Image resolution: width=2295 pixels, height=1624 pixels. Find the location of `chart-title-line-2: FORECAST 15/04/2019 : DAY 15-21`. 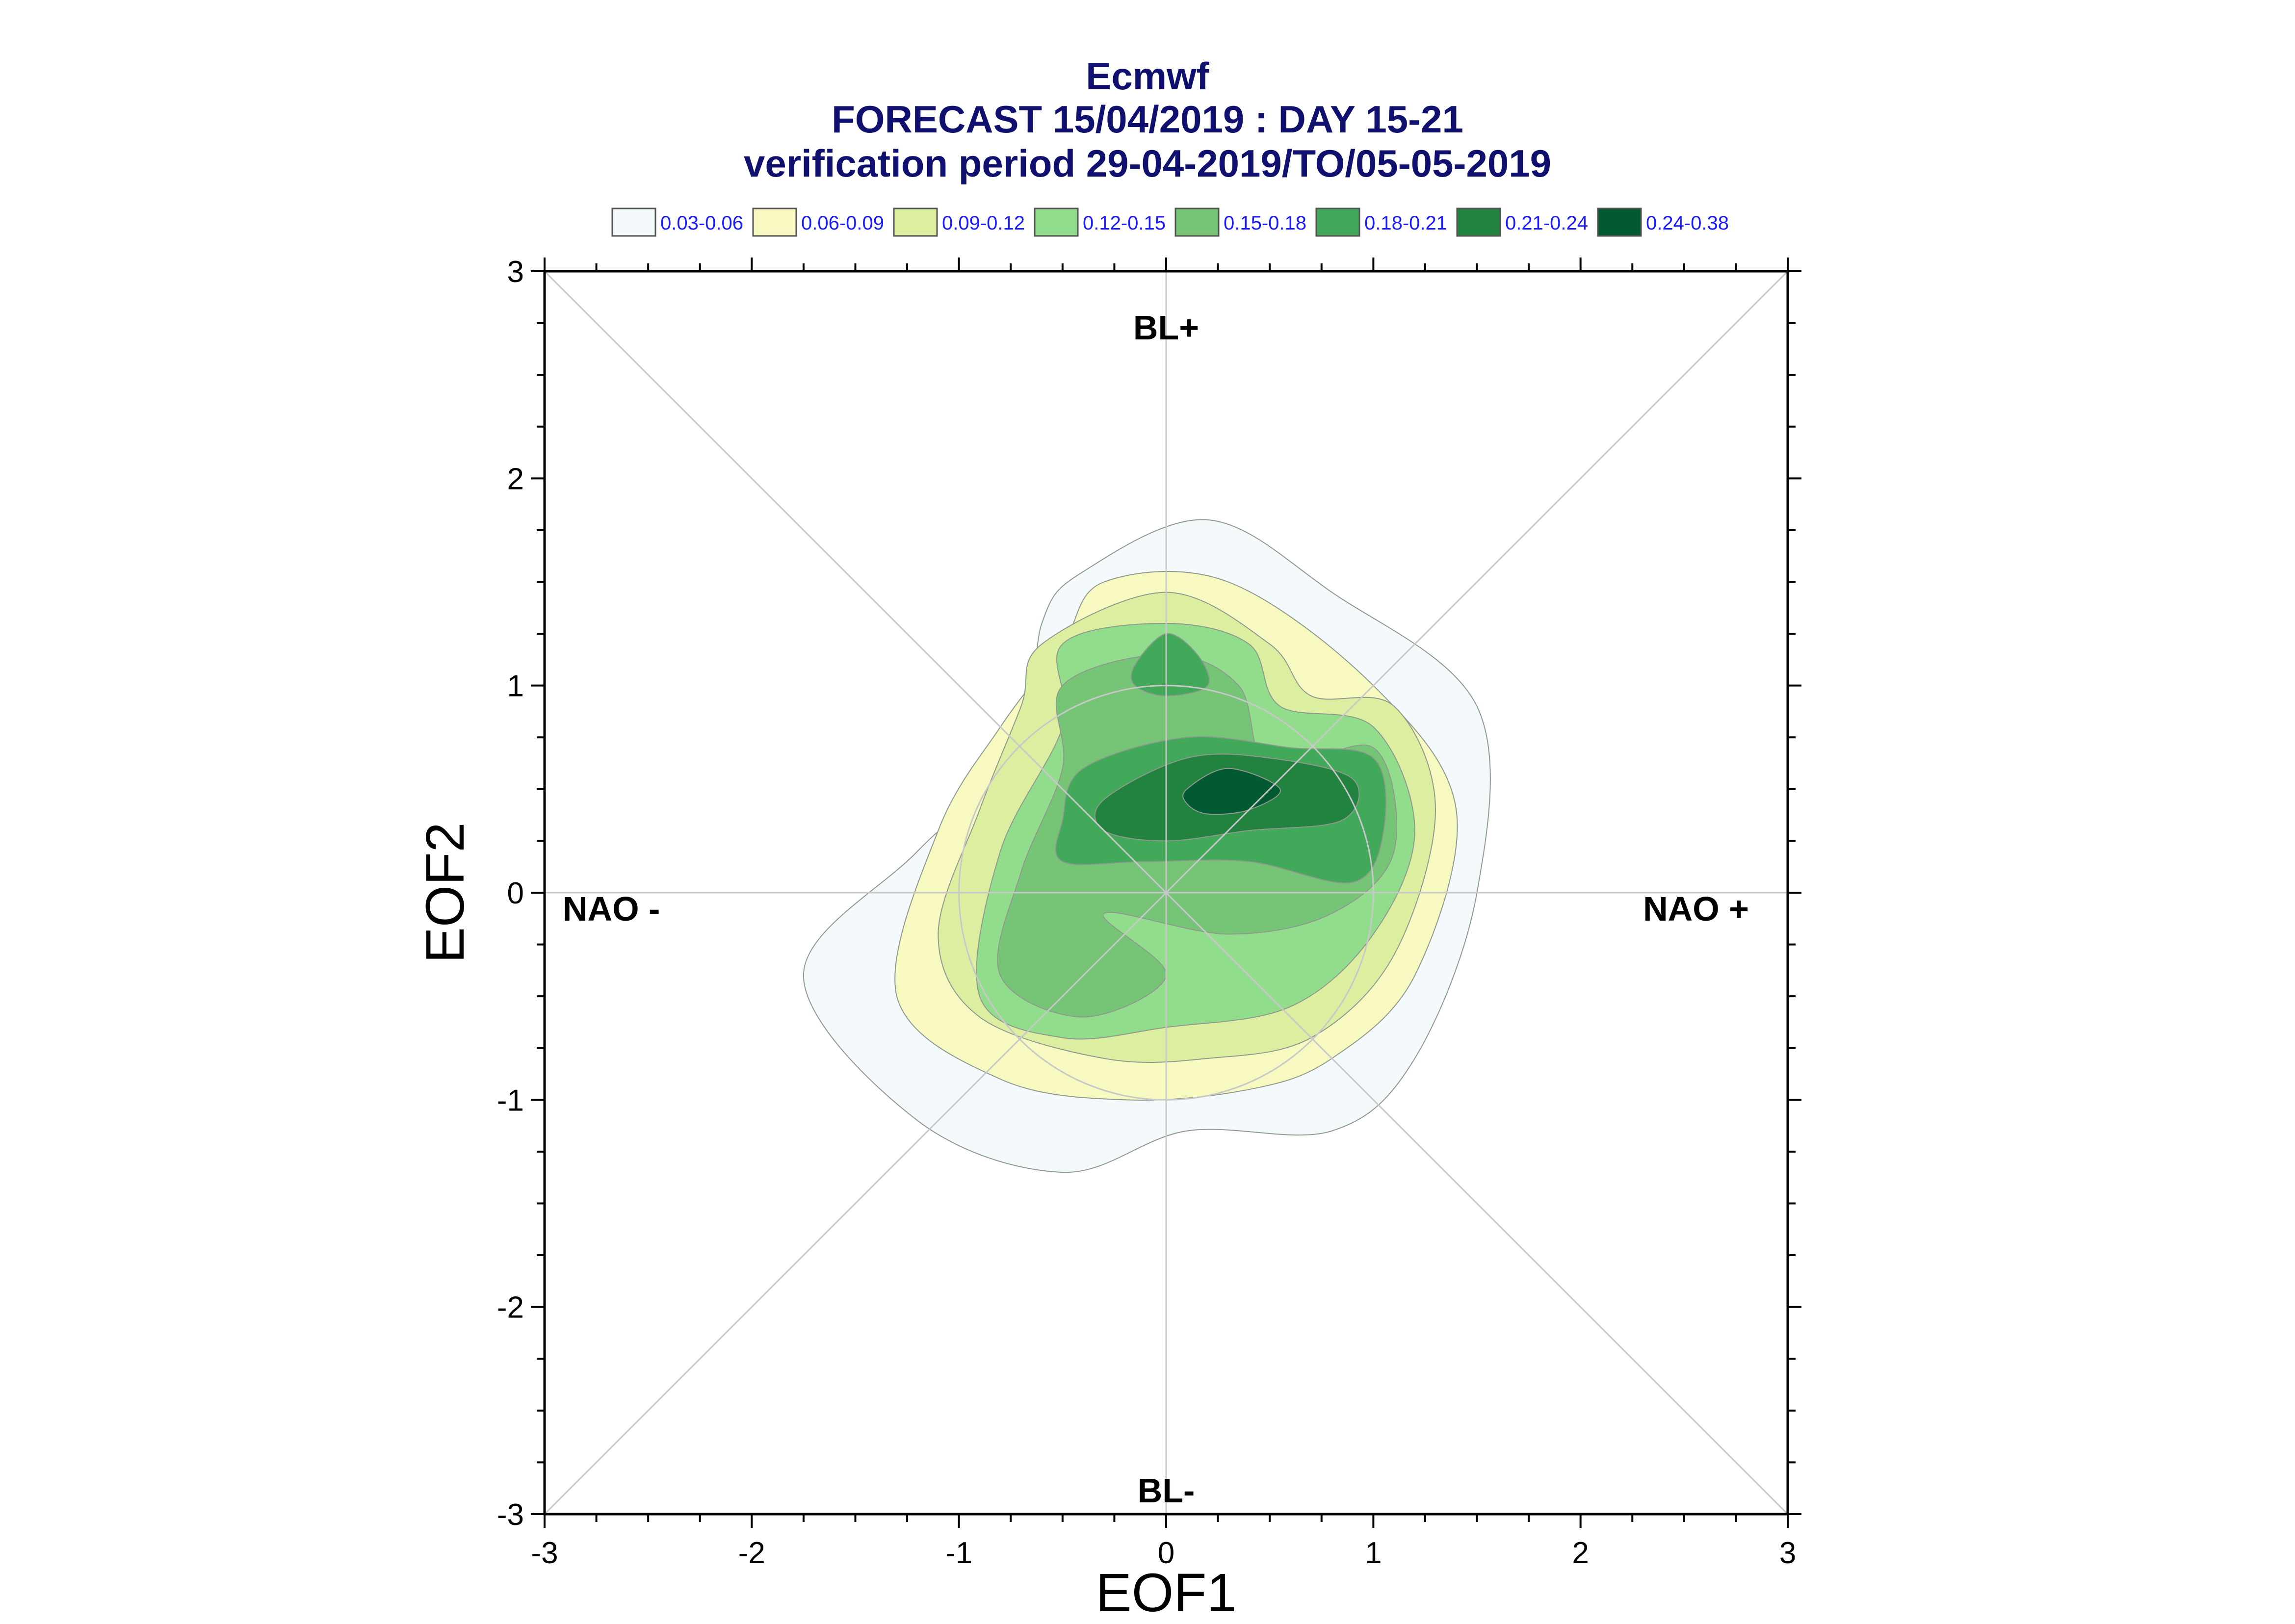

chart-title-line-2: FORECAST 15/04/2019 : DAY 15-21 is located at coordinates (1147, 119).